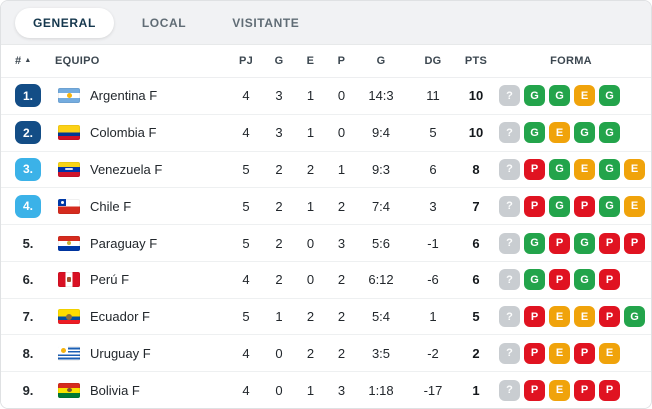 Image resolution: width=652 pixels, height=409 pixels. Describe the element at coordinates (476, 390) in the screenshot. I see `stat-points: 1` at that location.